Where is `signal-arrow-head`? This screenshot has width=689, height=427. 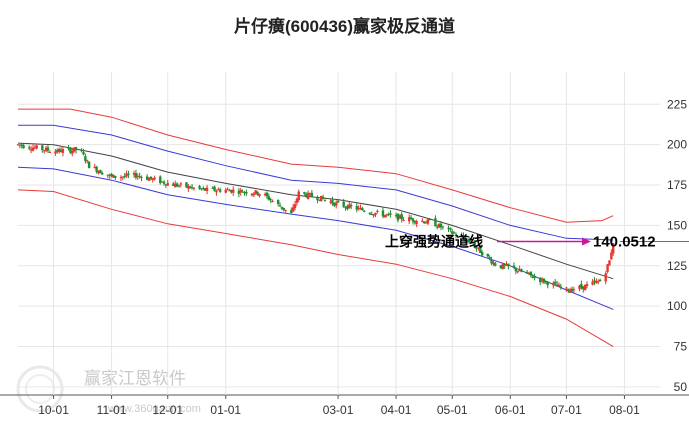
signal-arrow-head is located at coordinates (586, 241).